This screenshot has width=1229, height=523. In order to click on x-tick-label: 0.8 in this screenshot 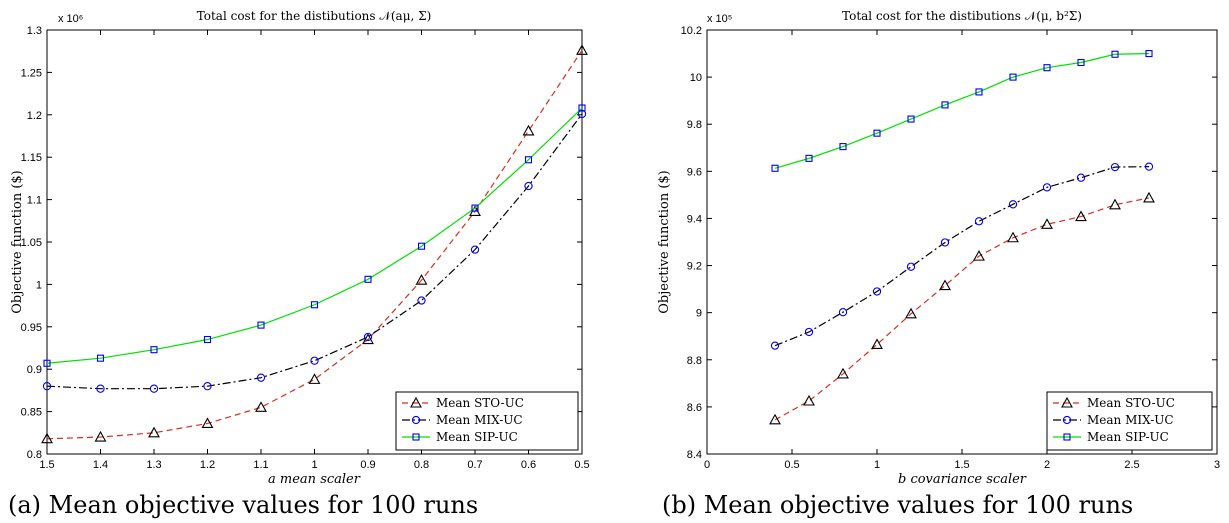, I will do `click(421, 465)`.